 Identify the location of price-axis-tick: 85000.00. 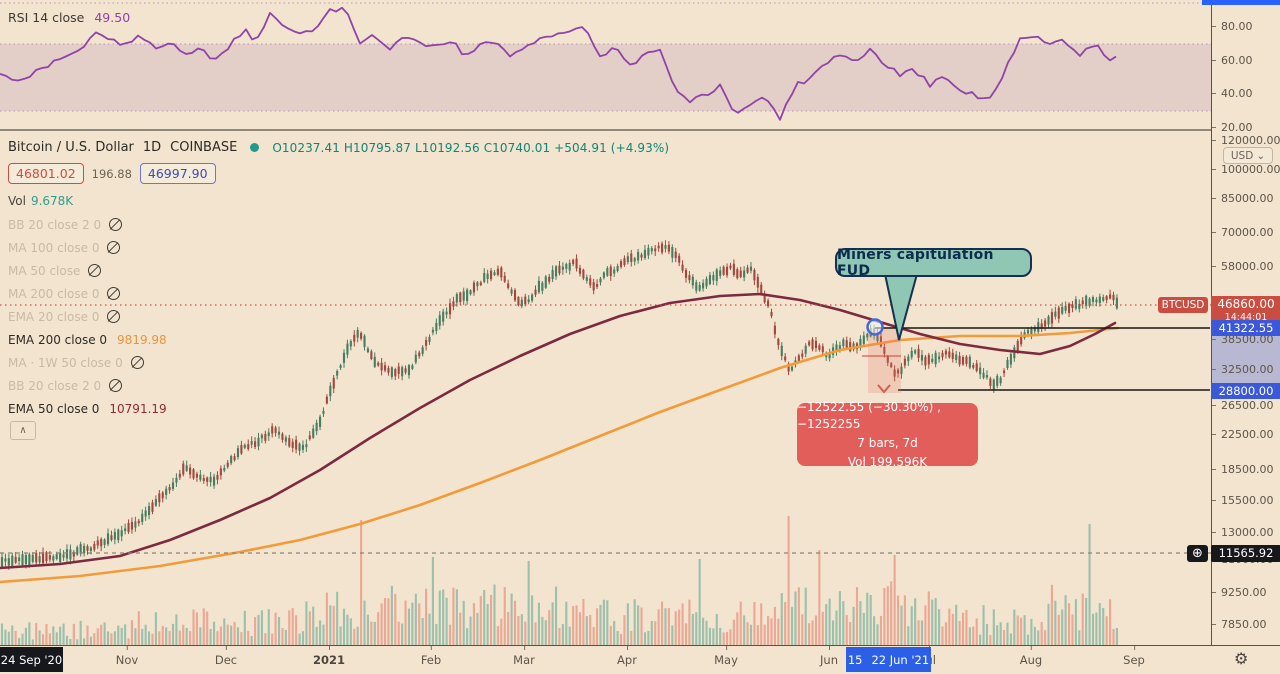
(1246, 199).